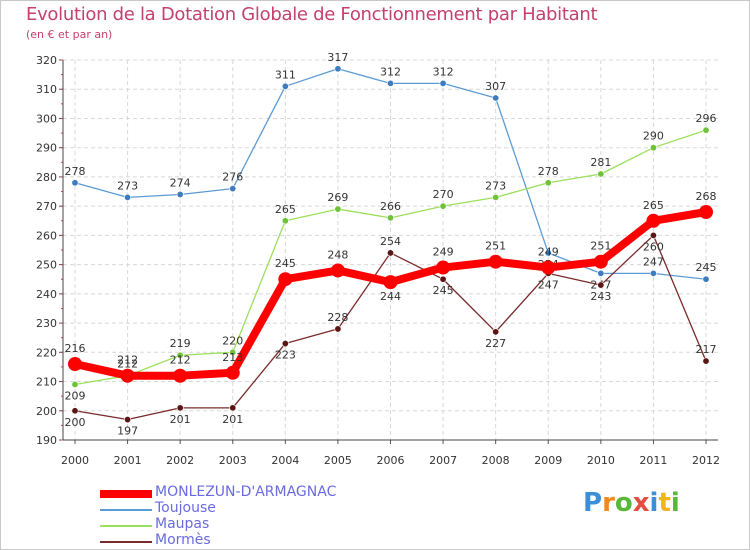  Describe the element at coordinates (126, 494) in the screenshot. I see `legend-swatch-monlezun` at that location.